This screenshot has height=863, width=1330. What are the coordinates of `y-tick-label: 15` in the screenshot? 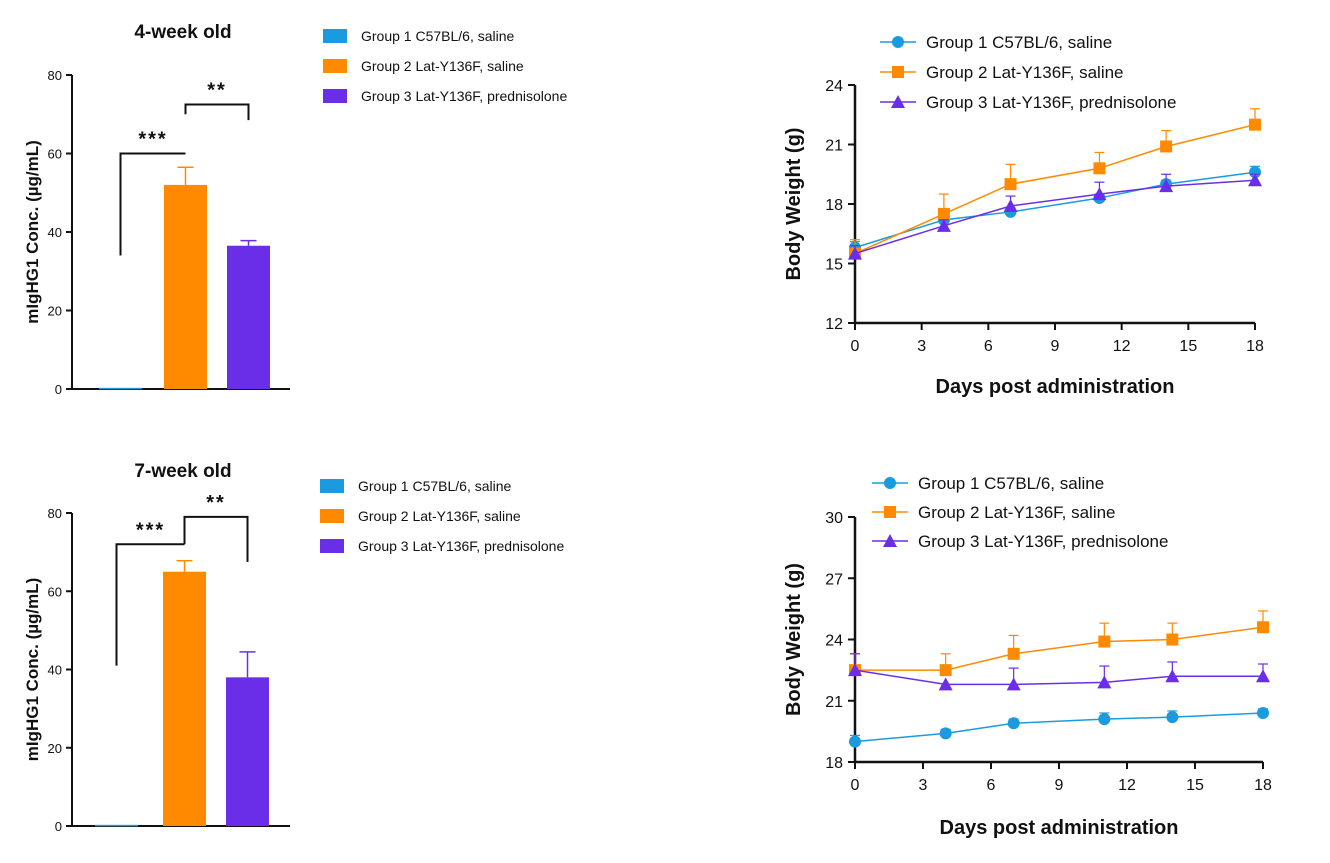 It's located at (834, 265).